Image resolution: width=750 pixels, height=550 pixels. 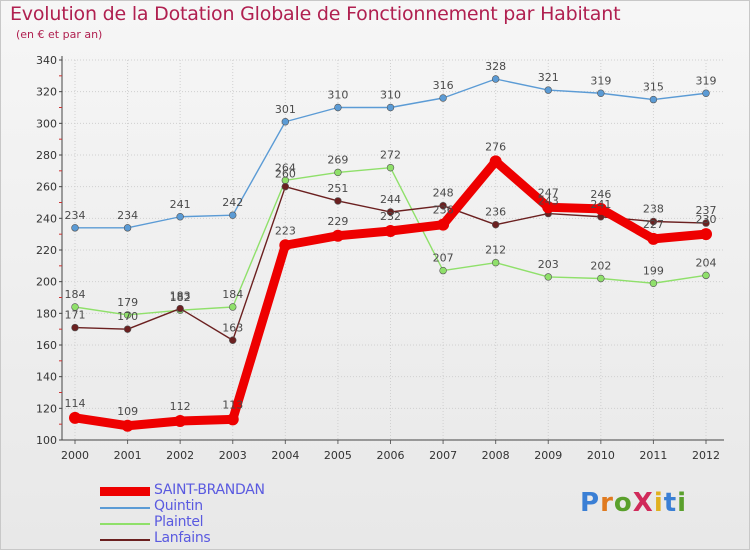 What do you see at coordinates (653, 270) in the screenshot?
I see `data-label: 199` at bounding box center [653, 270].